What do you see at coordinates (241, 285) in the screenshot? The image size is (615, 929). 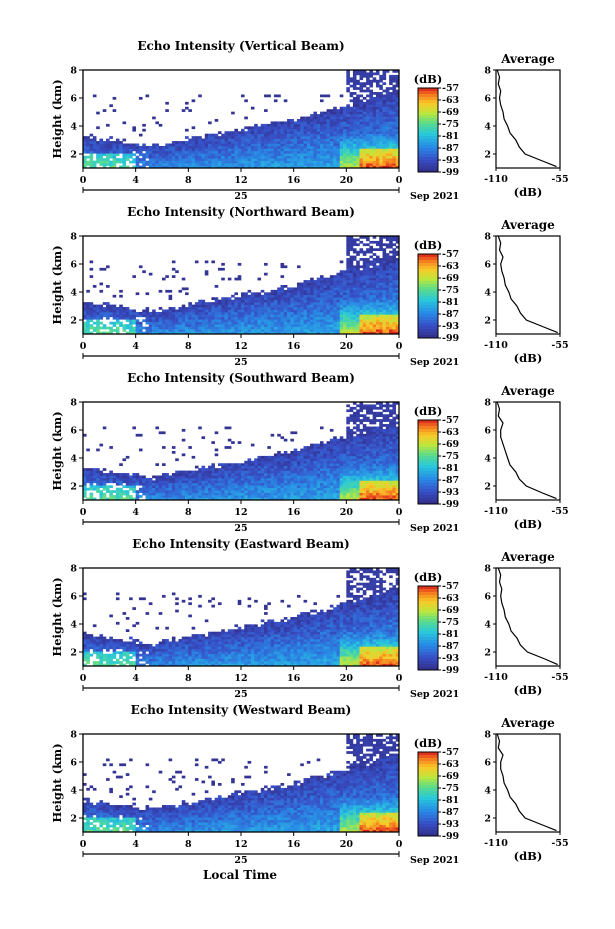 I see `heatmap-cells` at bounding box center [241, 285].